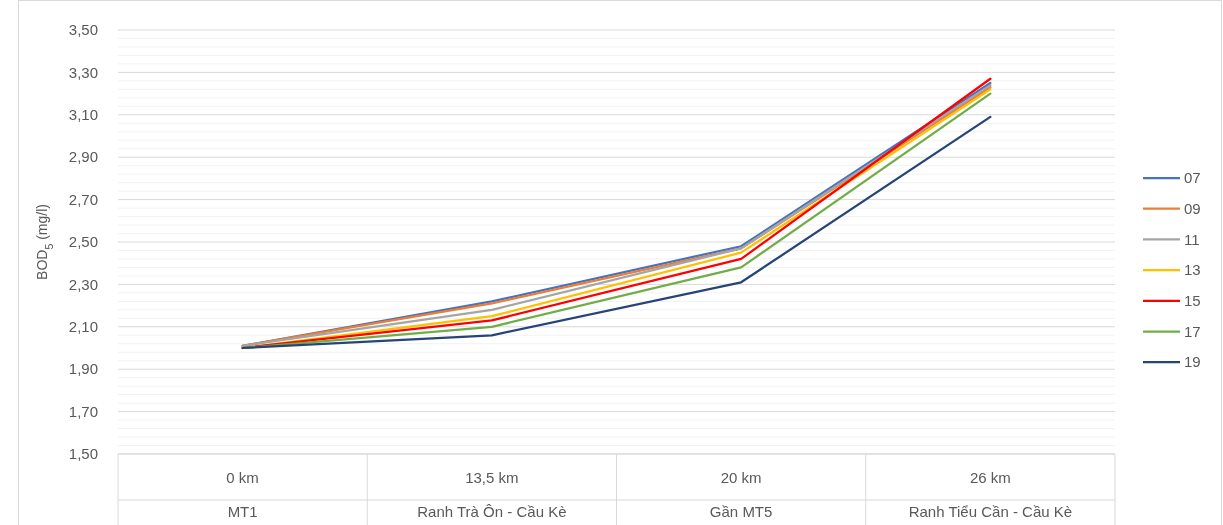 This screenshot has height=525, width=1223. I want to click on y-tick-label: 2,70, so click(83, 199).